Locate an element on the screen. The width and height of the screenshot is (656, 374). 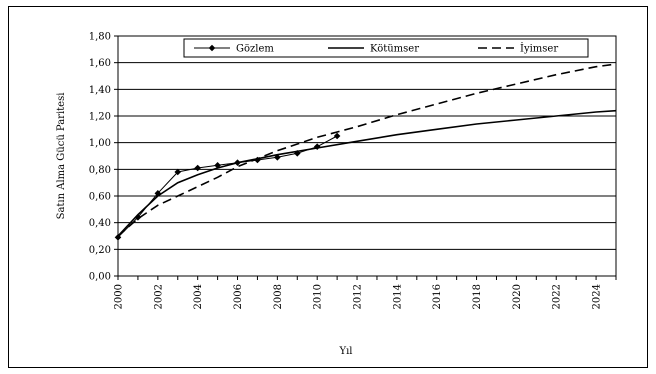
y-axis-title: Satın Alma Gücü Paritesi is located at coordinates (61, 156).